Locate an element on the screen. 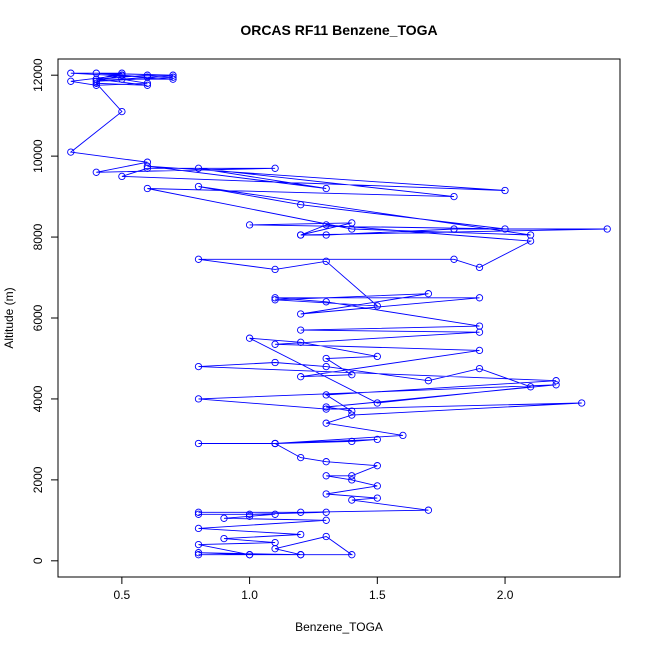  y-tick-label: 8000 is located at coordinates (38, 236).